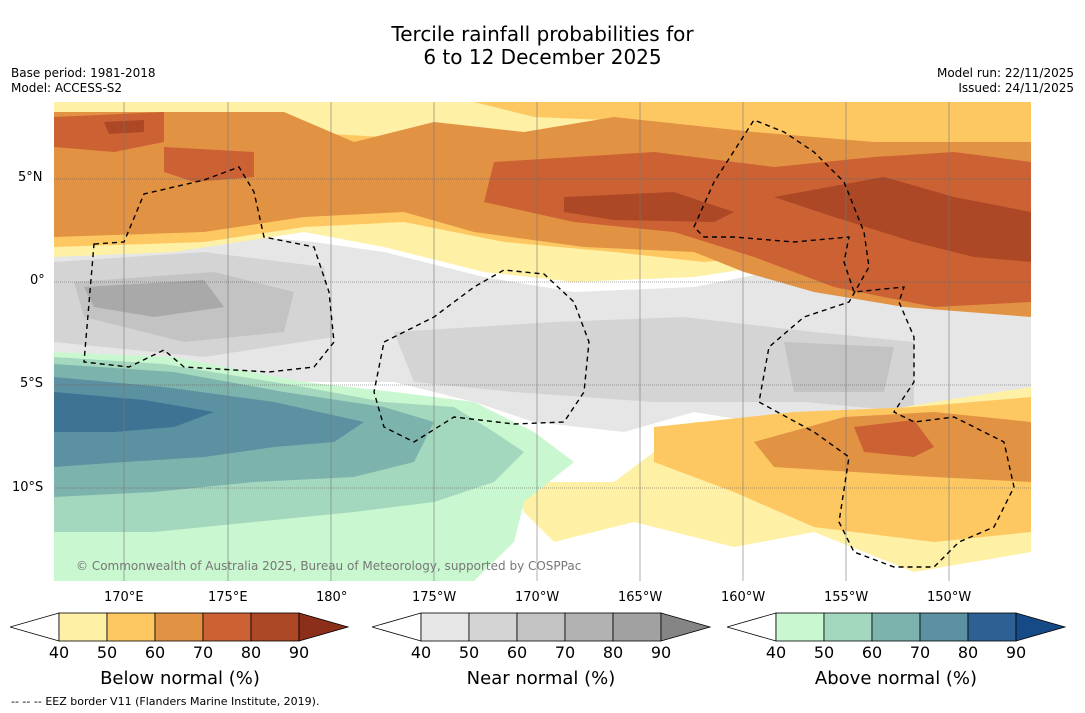 This screenshot has width=1085, height=713. What do you see at coordinates (209, 269) in the screenshot?
I see `eez-border-kiribati-west` at bounding box center [209, 269].